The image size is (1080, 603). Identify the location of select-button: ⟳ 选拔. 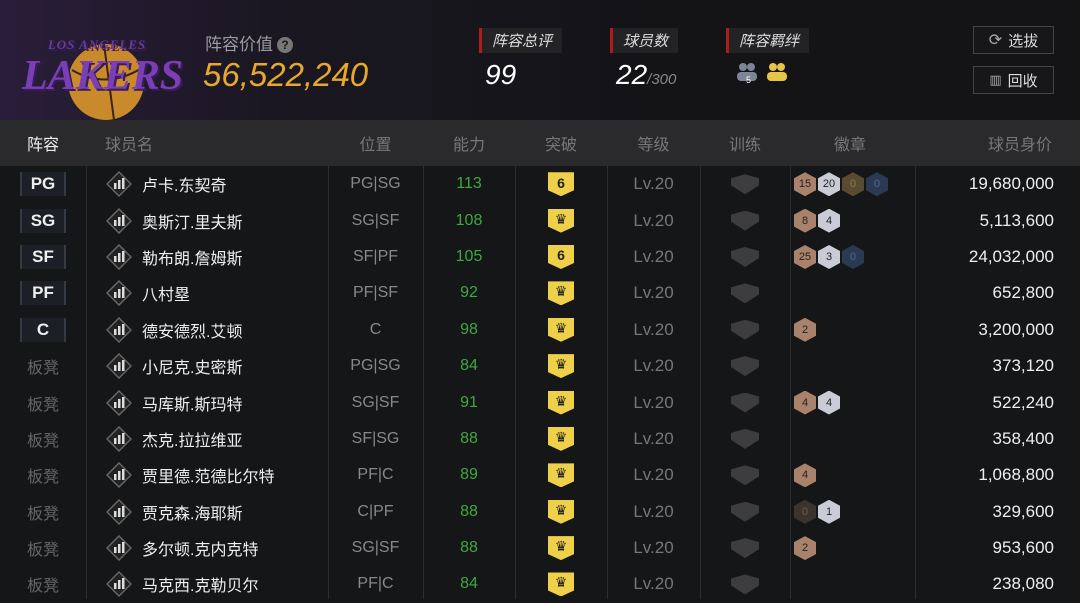
(1013, 40).